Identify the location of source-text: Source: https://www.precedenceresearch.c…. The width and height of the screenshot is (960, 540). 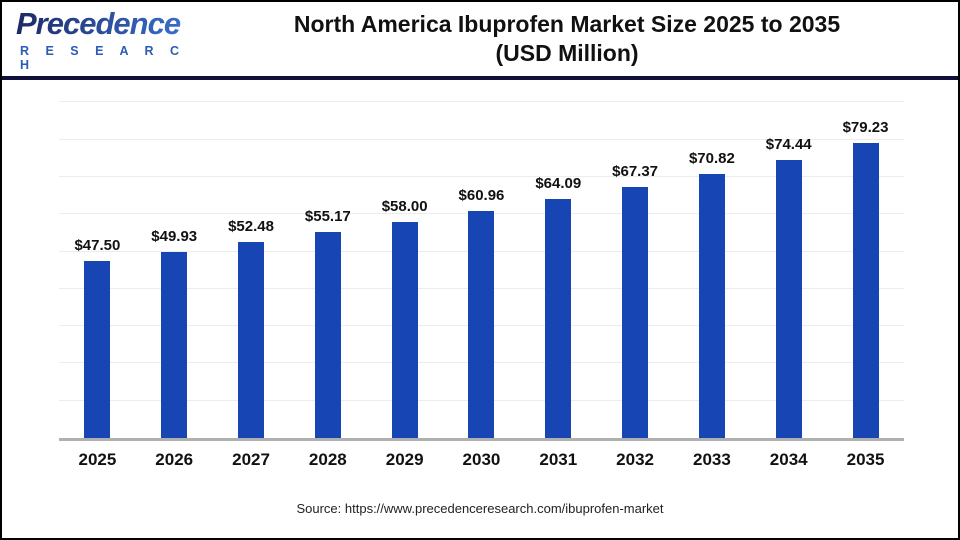
(480, 508).